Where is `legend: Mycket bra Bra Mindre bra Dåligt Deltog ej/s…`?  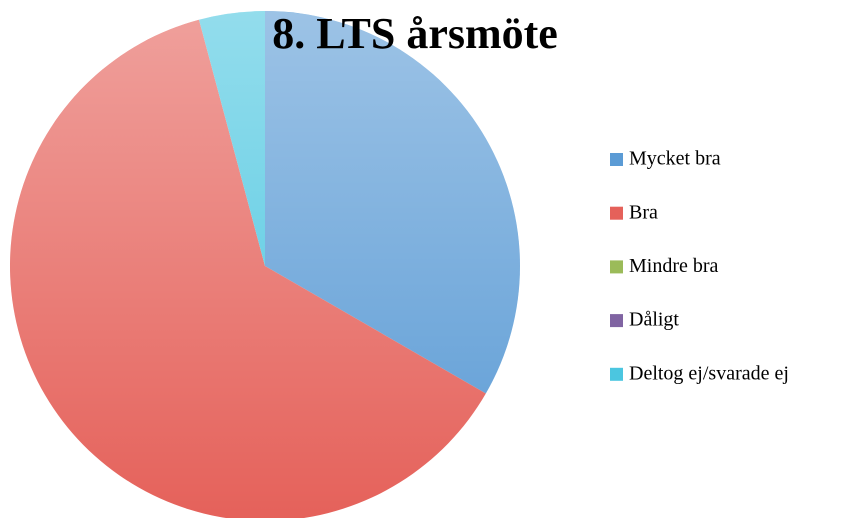
legend: Mycket bra Bra Mindre bra Dåligt Deltog ej/s… is located at coordinates (699, 266).